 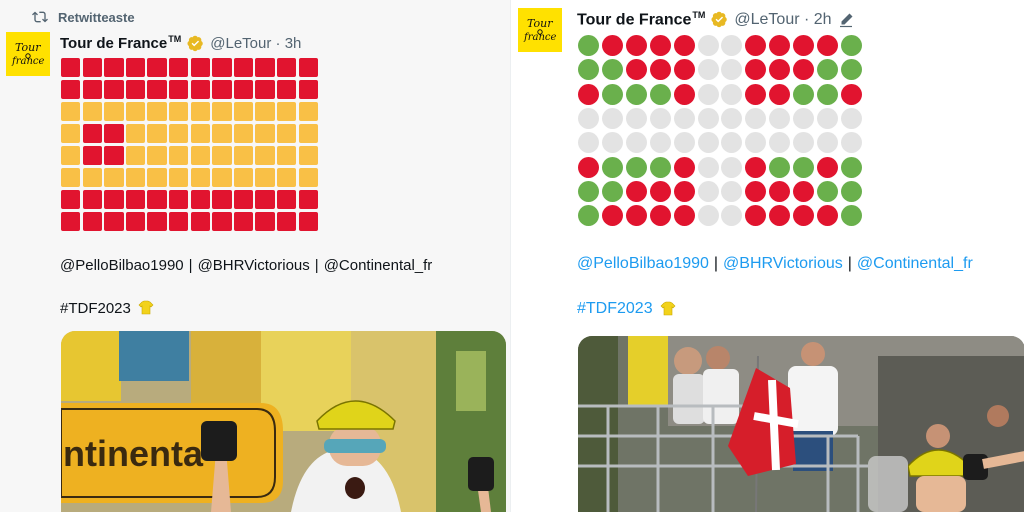 I want to click on tweet-header: Tour de FranceTM @LeTour · 3h, so click(x=181, y=43).